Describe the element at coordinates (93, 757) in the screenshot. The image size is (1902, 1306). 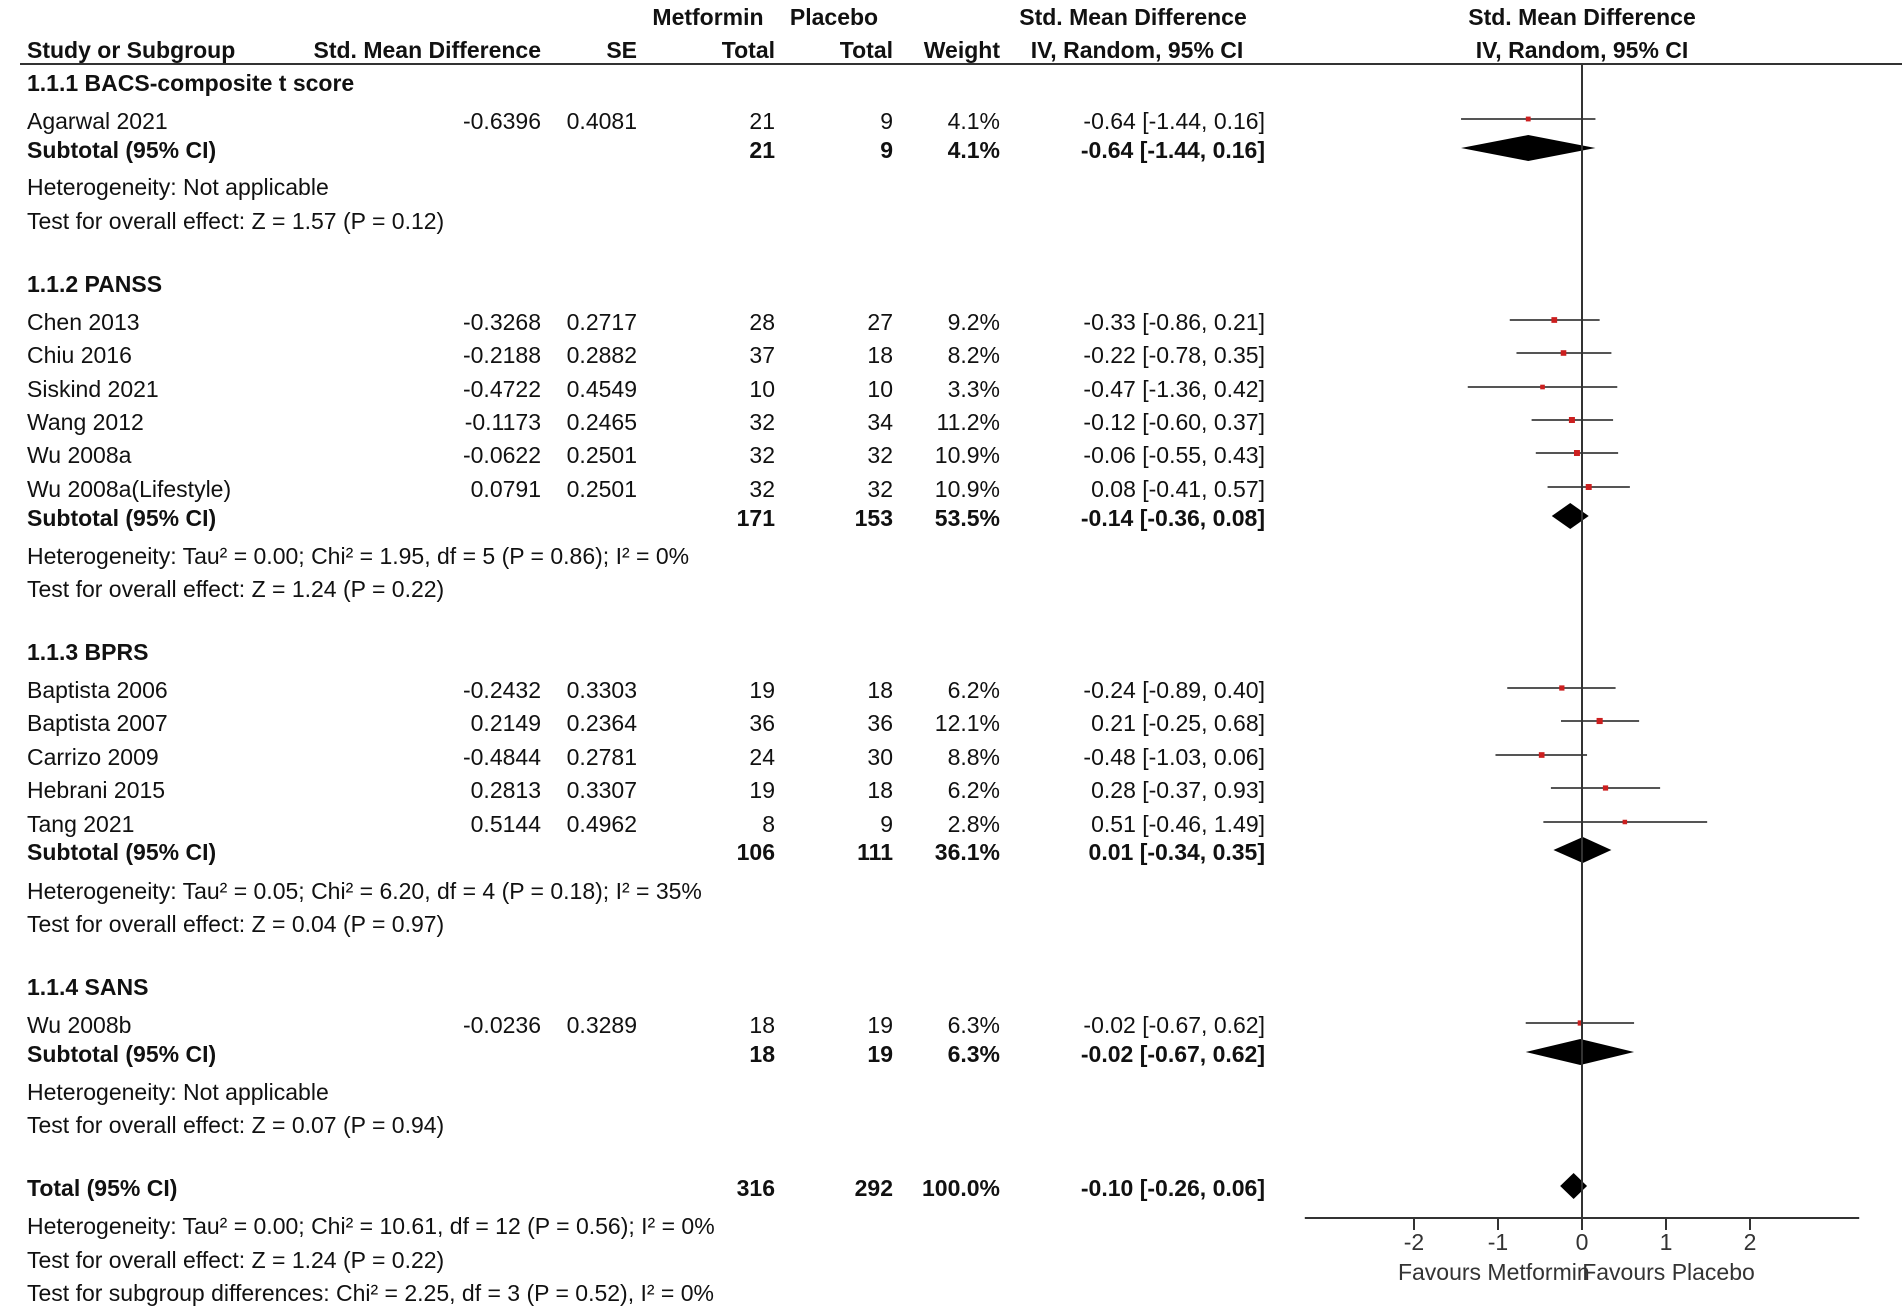
I see `study-row-name: Carrizo 2009` at that location.